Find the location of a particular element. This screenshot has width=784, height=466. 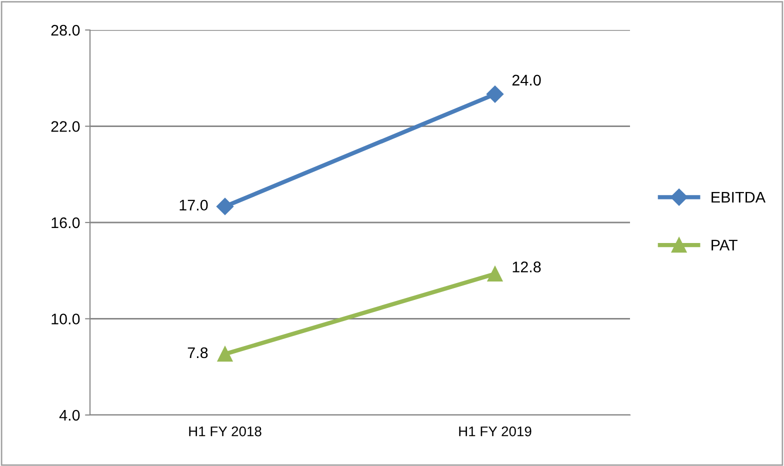

y-tick-label: 4.0 is located at coordinates (69, 415).